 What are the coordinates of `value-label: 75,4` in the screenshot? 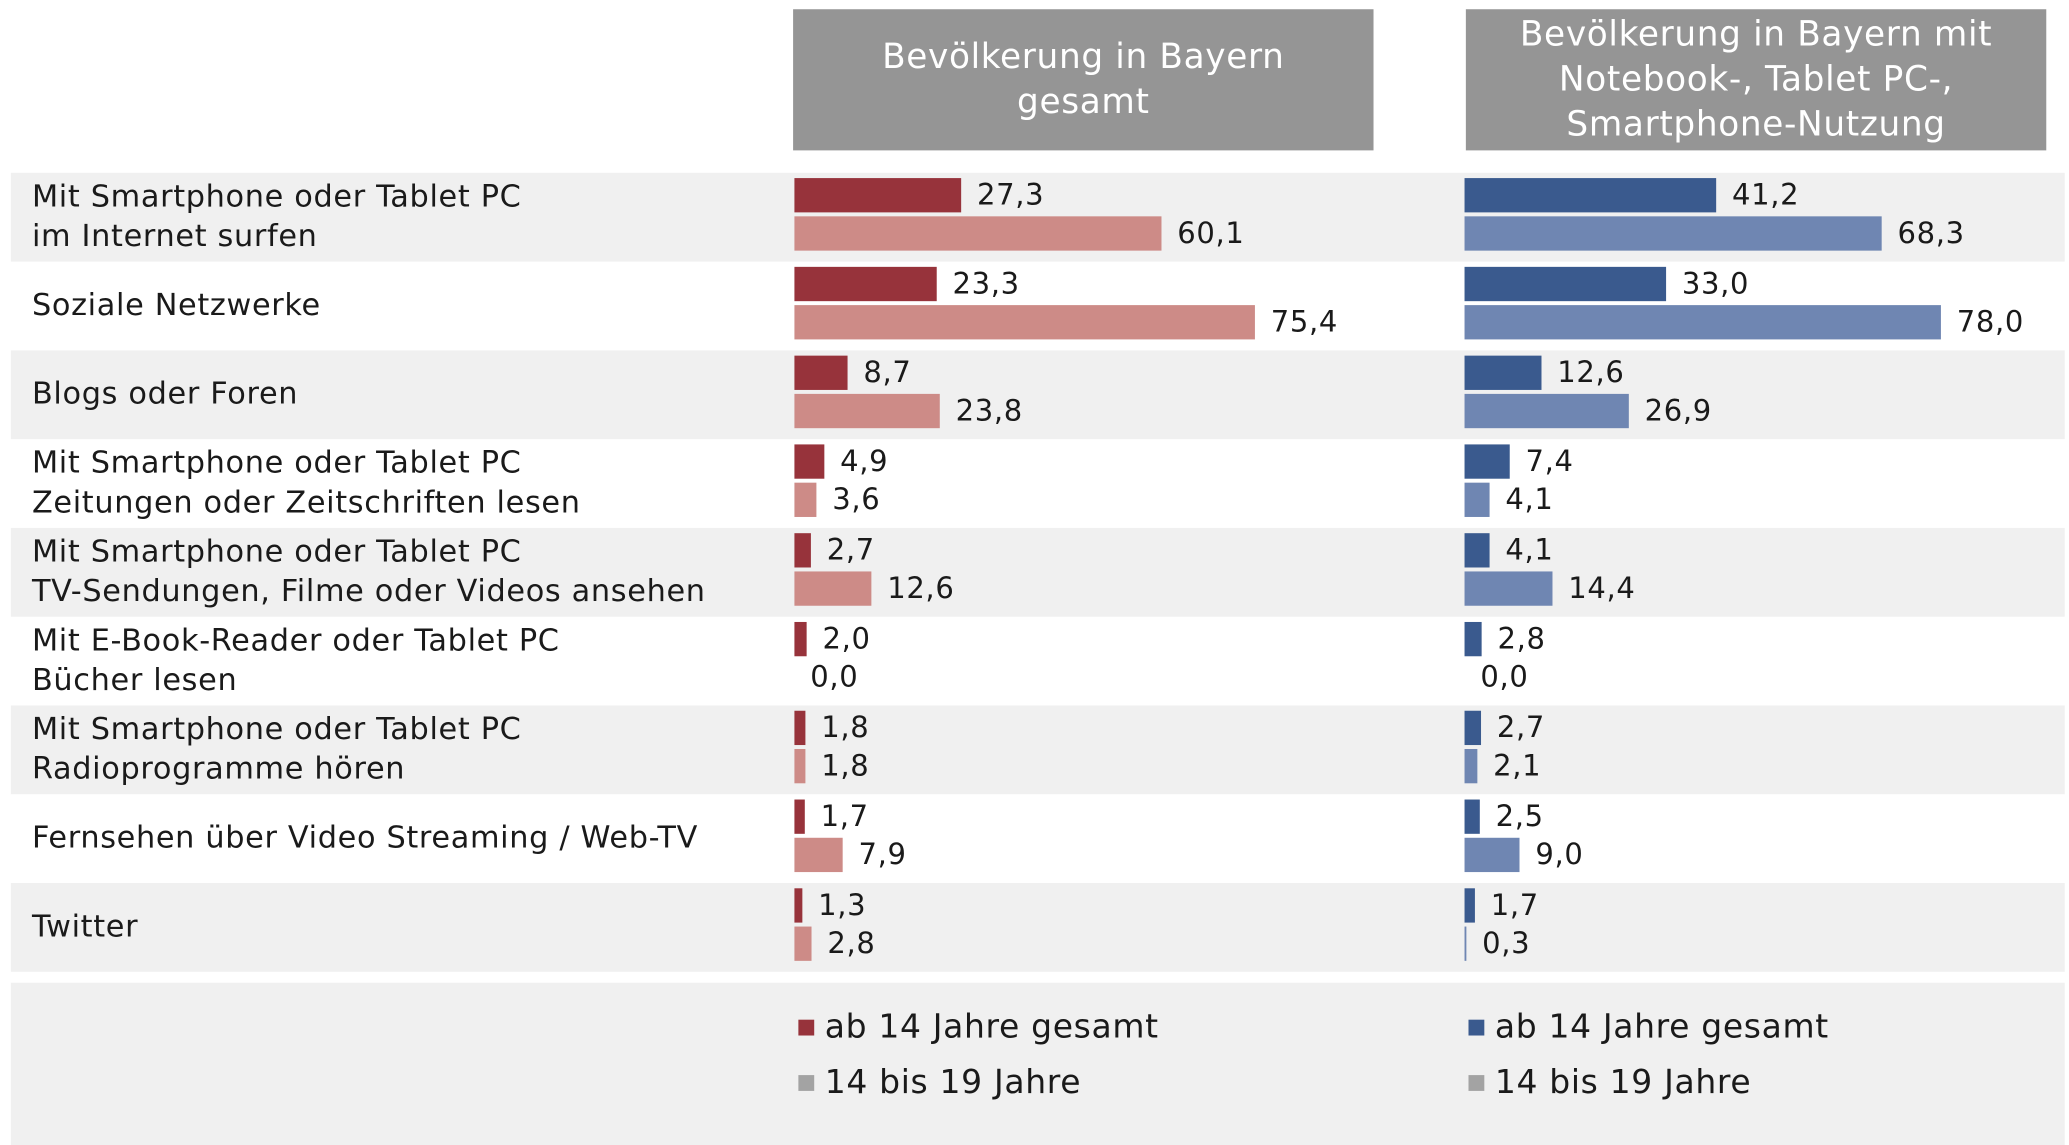 It's located at (1304, 322).